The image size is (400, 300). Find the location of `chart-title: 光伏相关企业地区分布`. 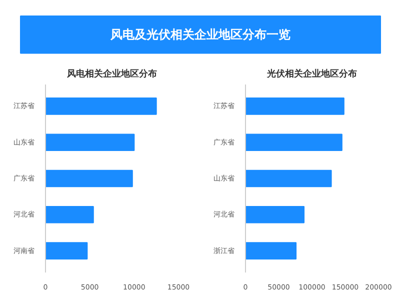

chart-title: 光伏相关企业地区分布 is located at coordinates (311, 74).